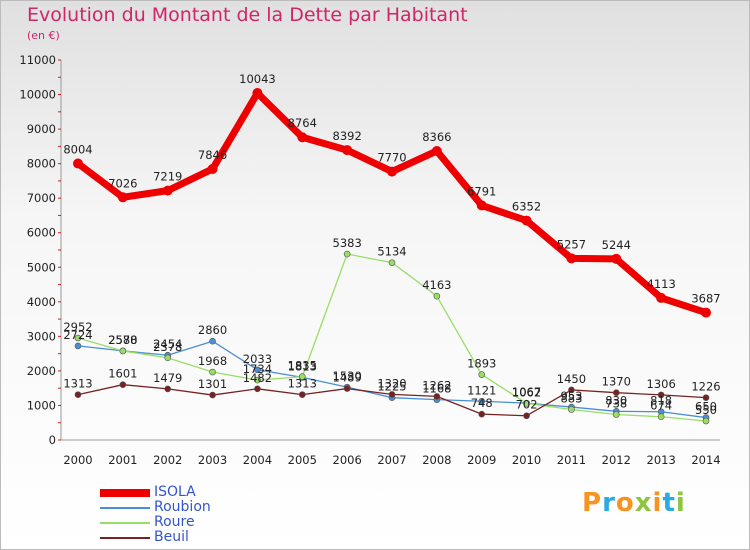  I want to click on data-label-roure: 738, so click(616, 404).